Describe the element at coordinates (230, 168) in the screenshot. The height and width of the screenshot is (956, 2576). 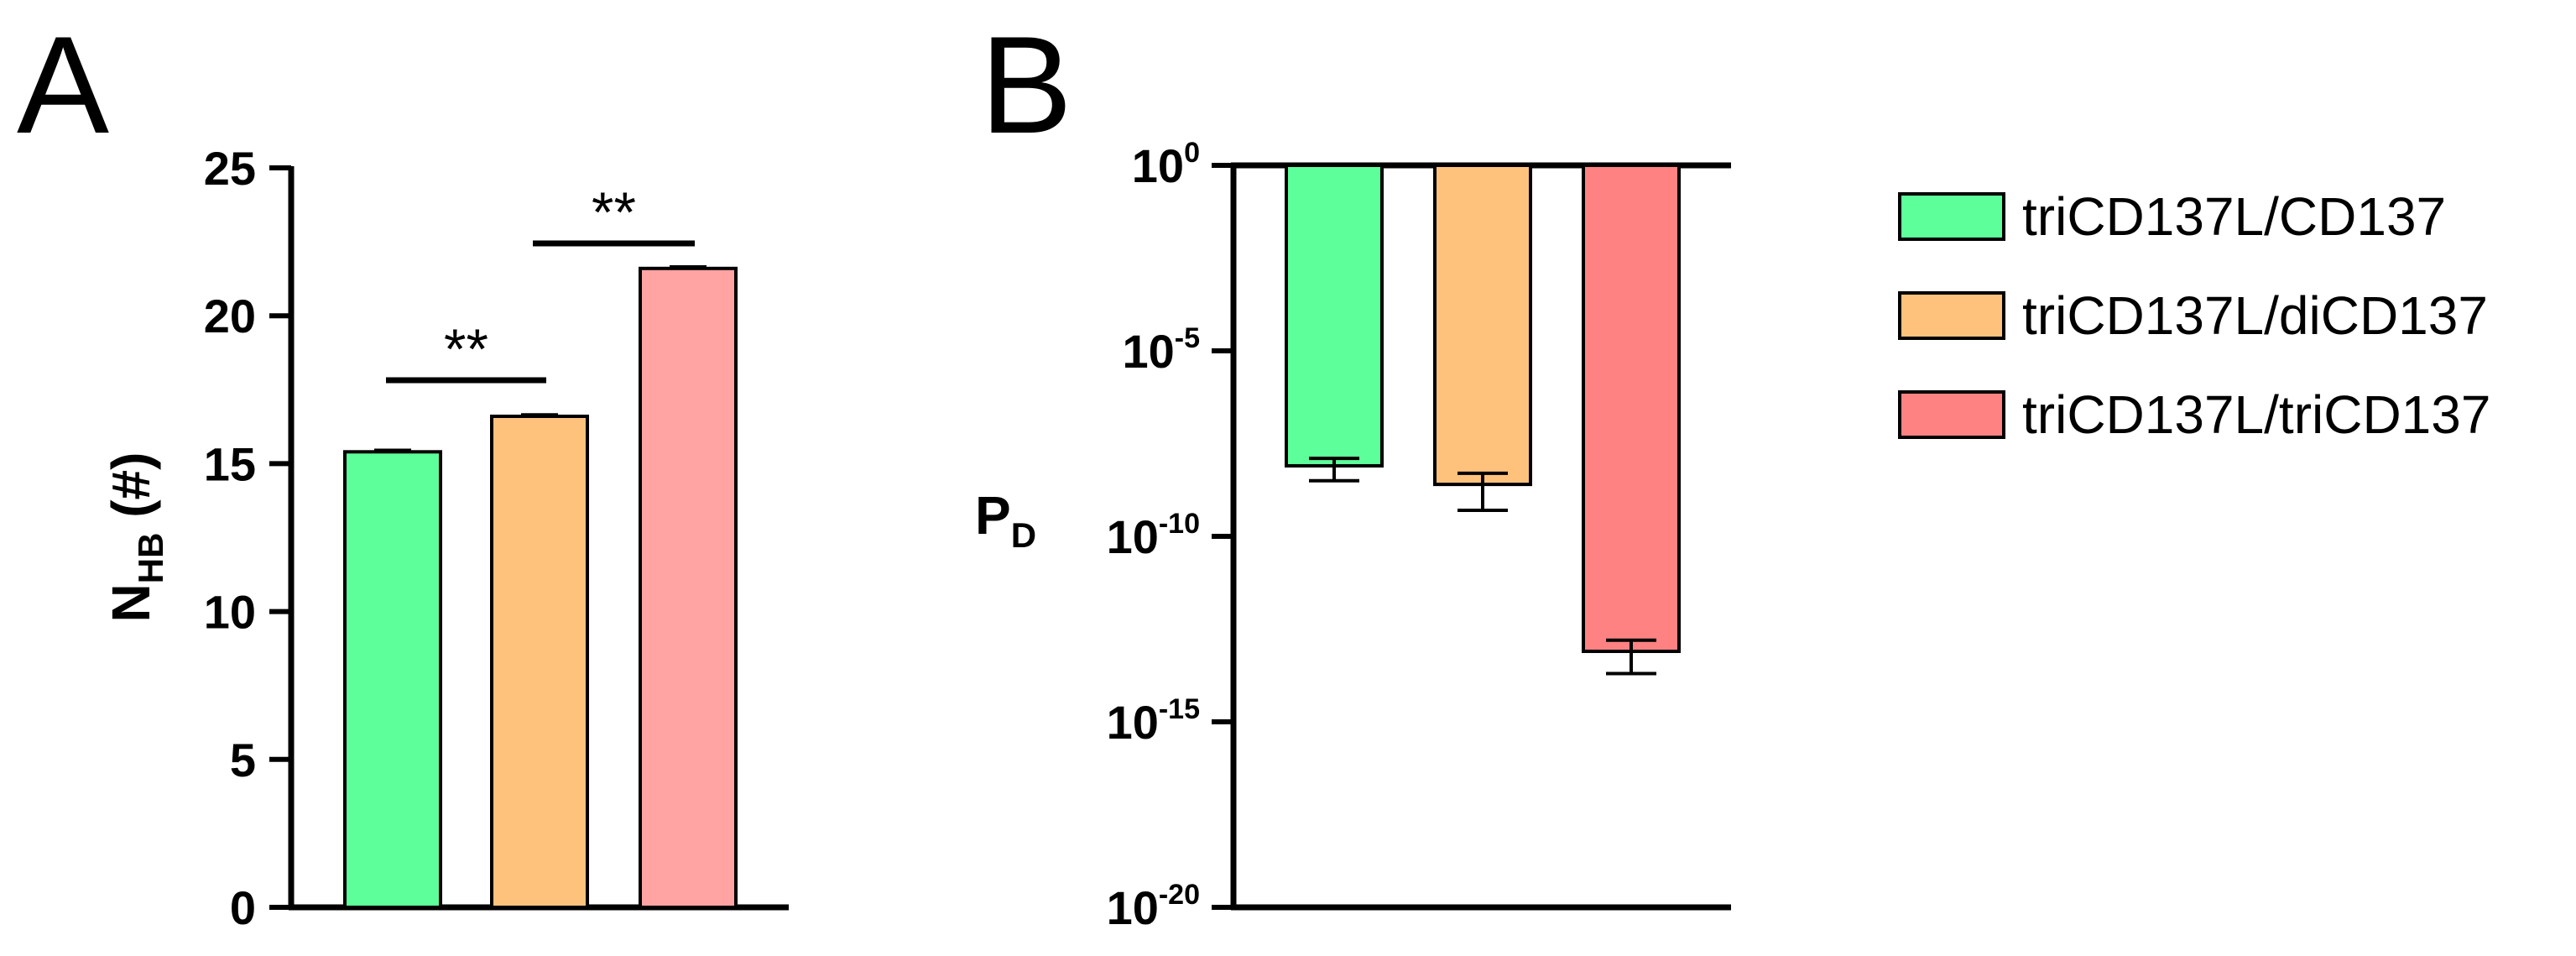
I see `y-tick-label-a: 25` at that location.